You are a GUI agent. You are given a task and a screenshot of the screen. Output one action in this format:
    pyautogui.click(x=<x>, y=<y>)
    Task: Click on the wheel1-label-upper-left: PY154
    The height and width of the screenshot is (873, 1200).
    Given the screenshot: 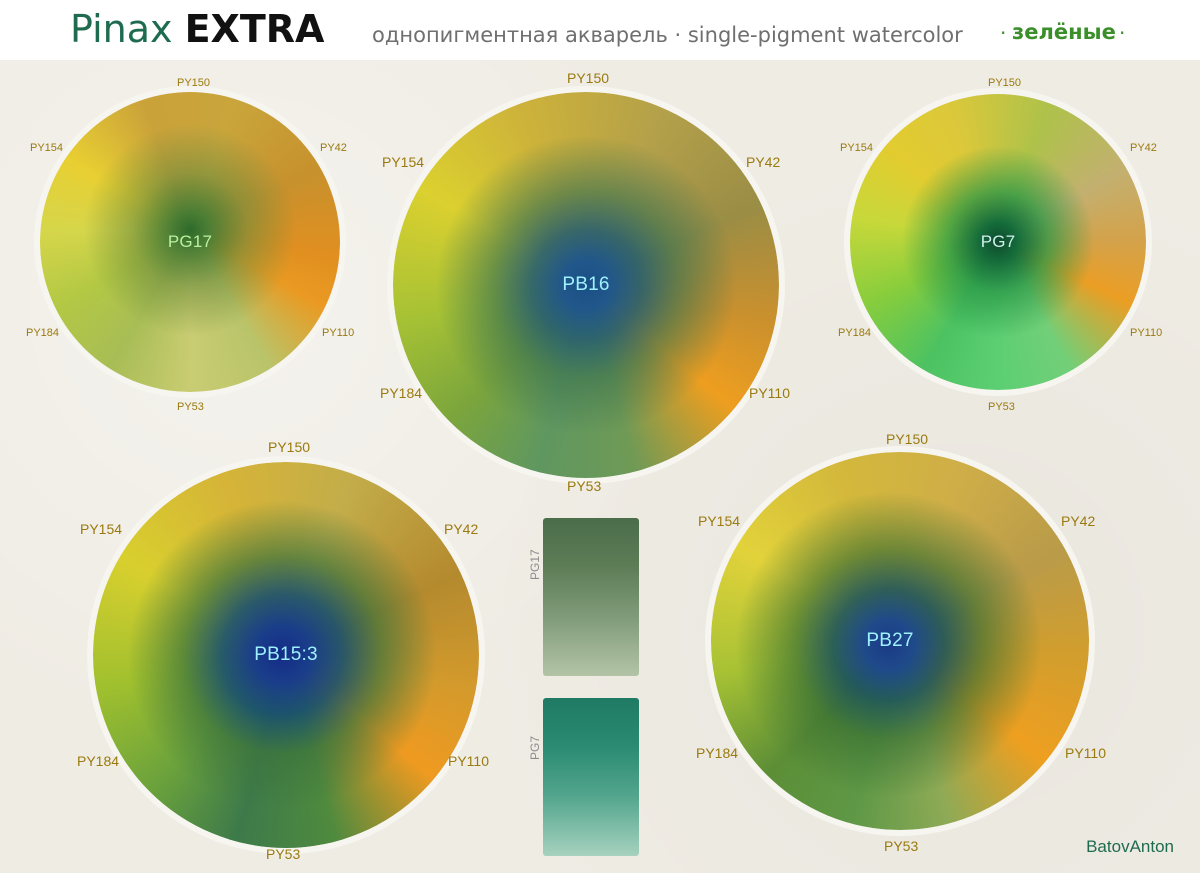 What is the action you would take?
    pyautogui.click(x=47, y=148)
    